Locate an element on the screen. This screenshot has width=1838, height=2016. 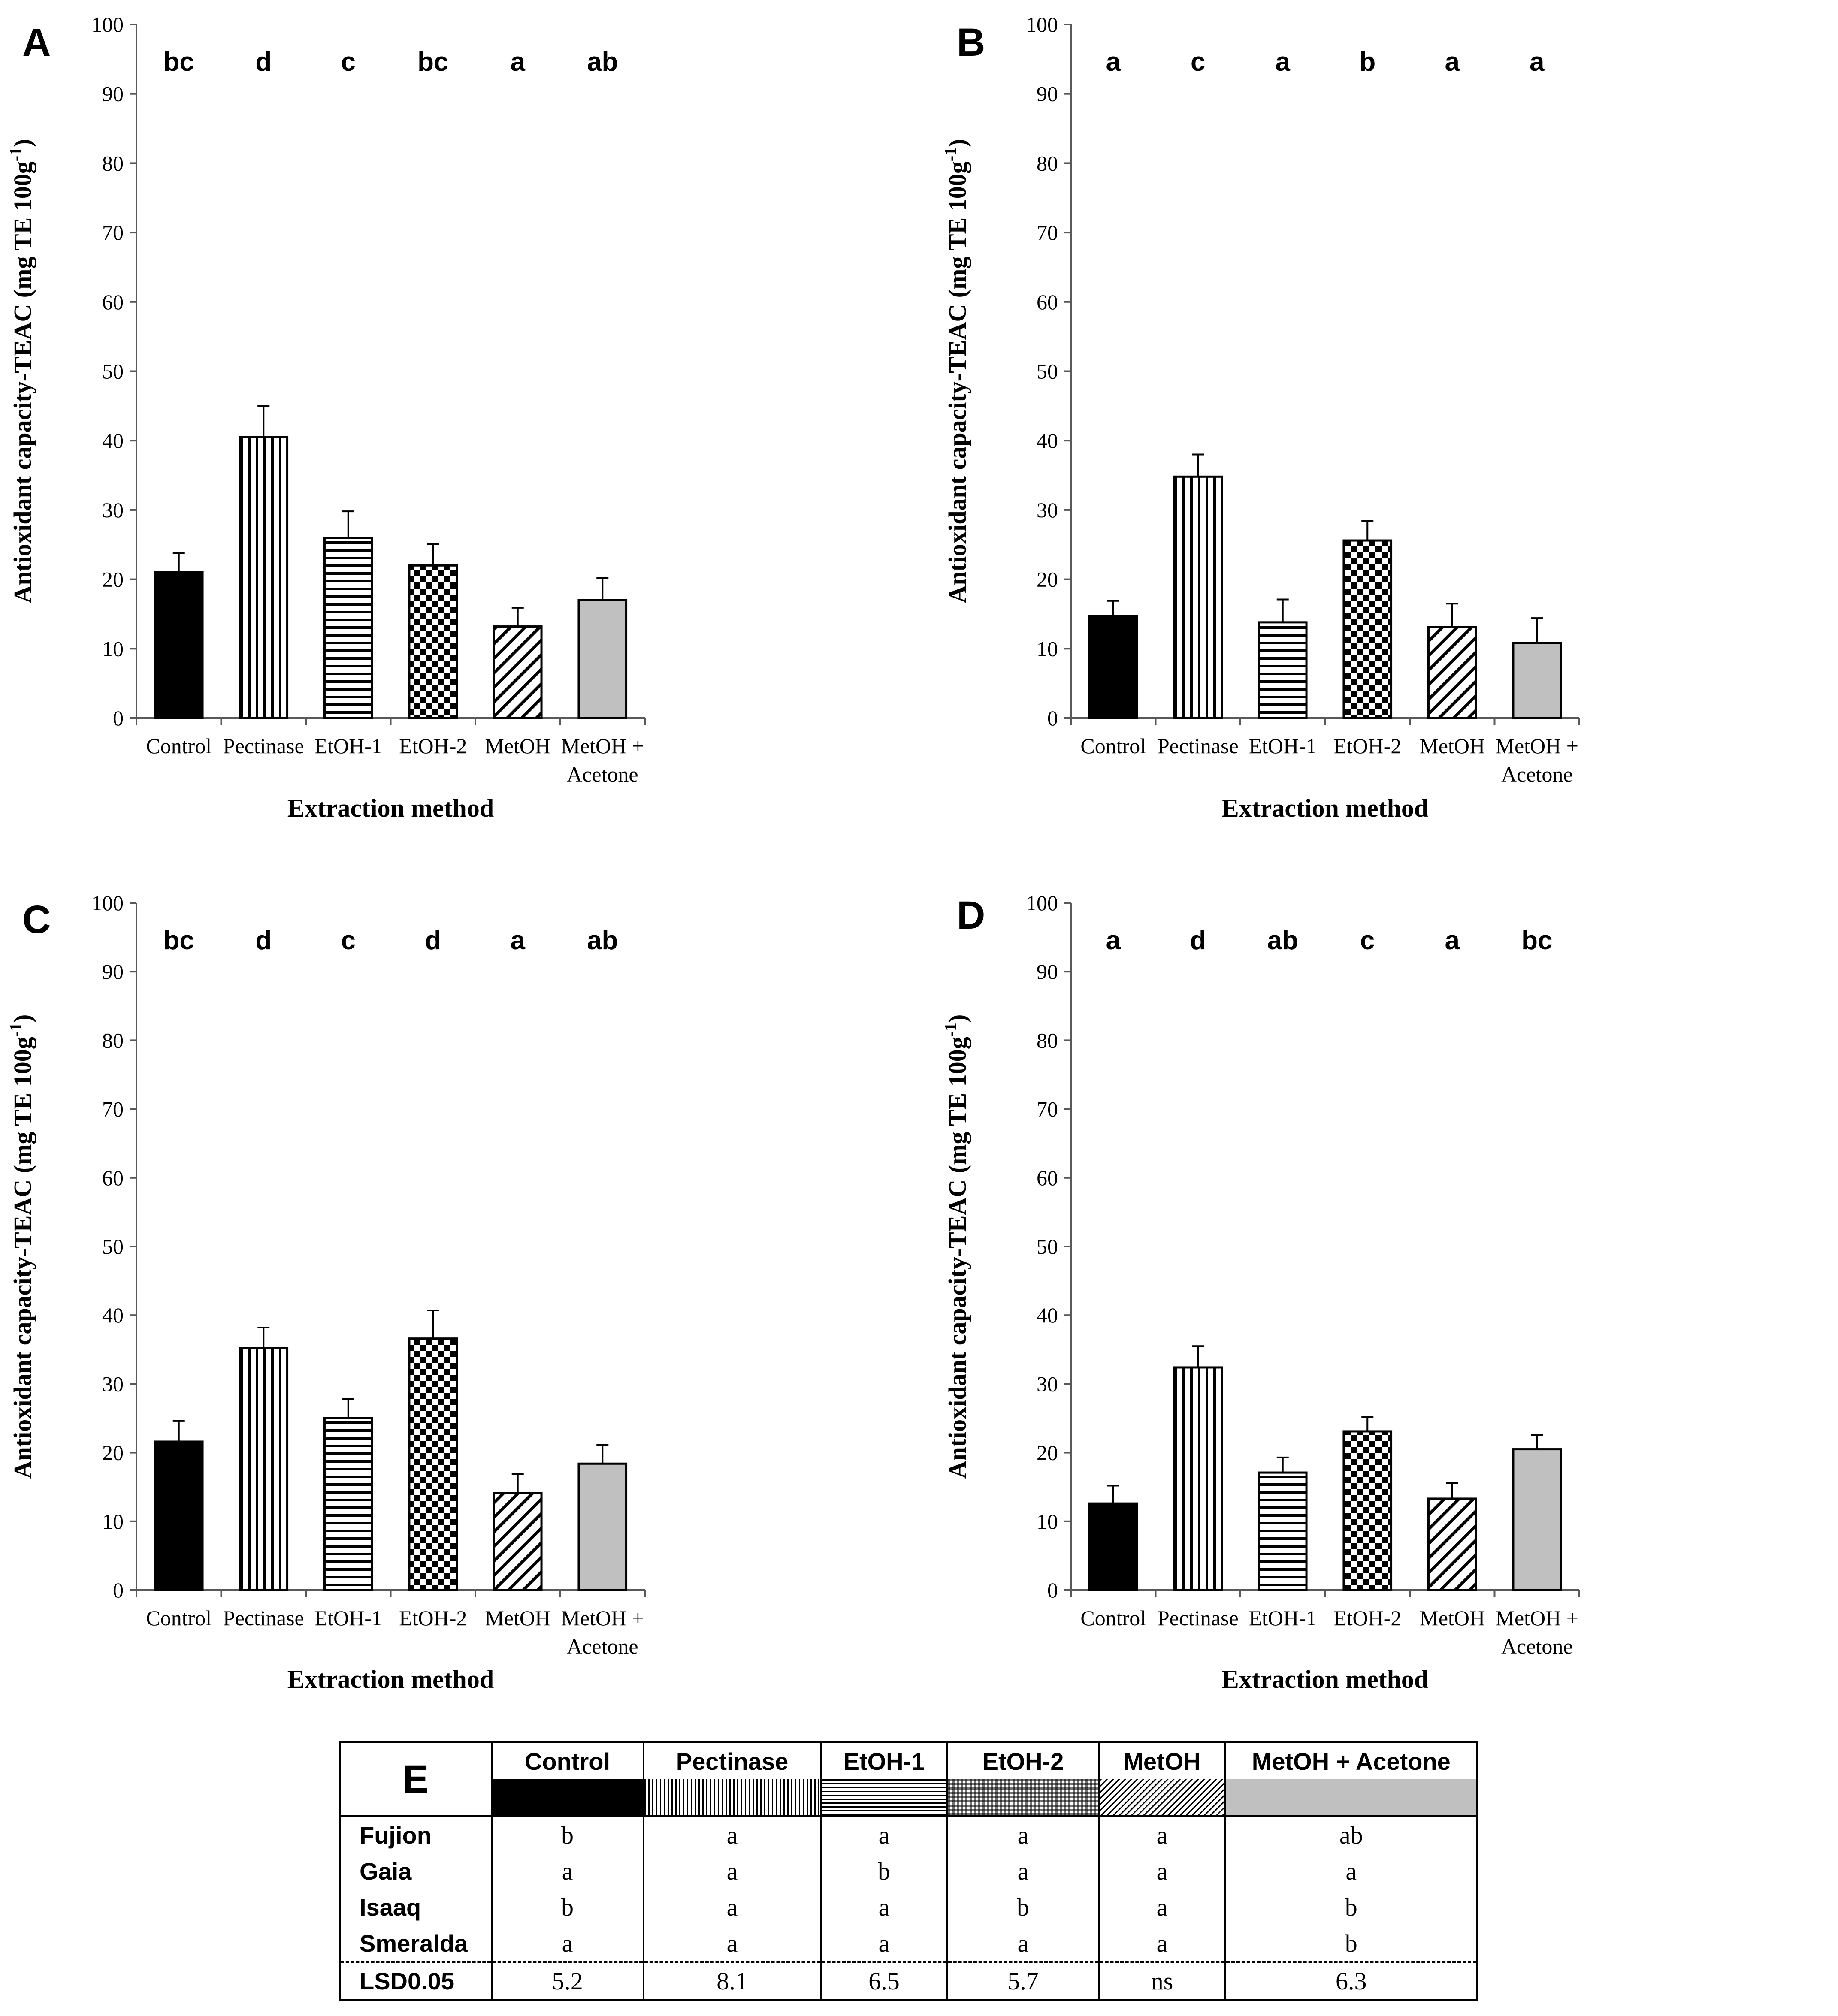
swatch-control is located at coordinates (567, 1798).